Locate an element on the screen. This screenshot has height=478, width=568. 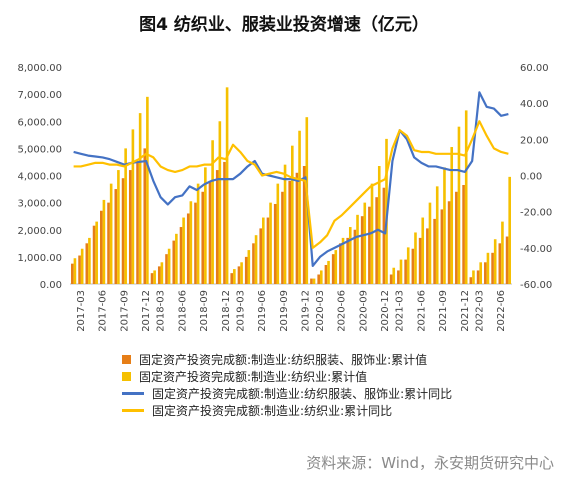
x-tick-label: 2019-09 is located at coordinates (284, 311).